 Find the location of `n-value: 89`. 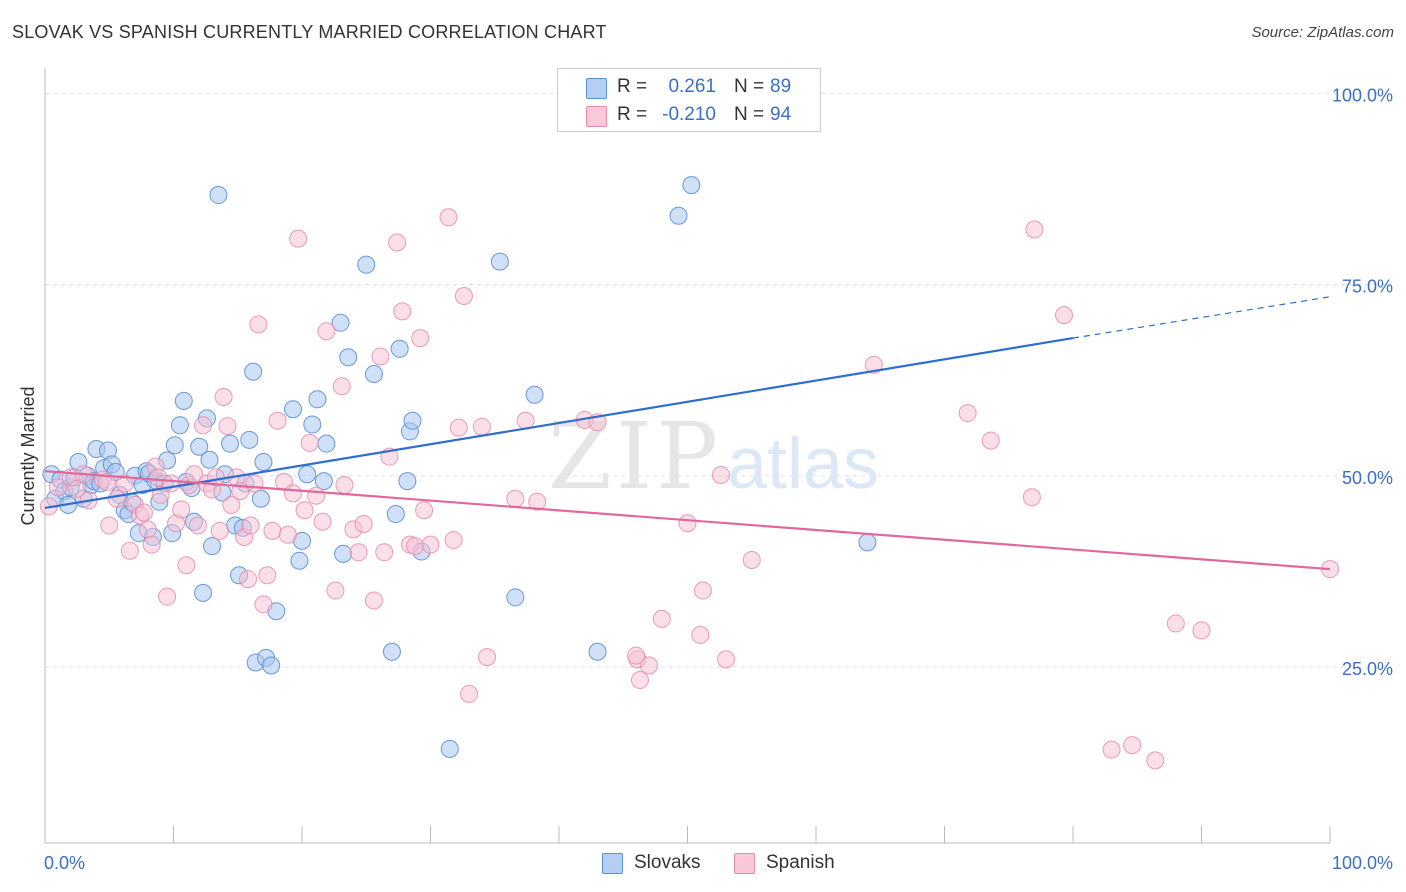

n-value: 89 is located at coordinates (781, 86).